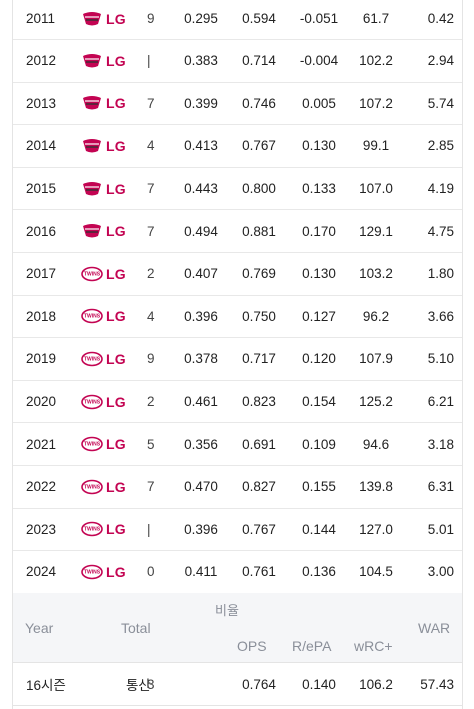 This screenshot has height=709, width=474. Describe the element at coordinates (376, 18) in the screenshot. I see `row-wrc: 61.7` at that location.